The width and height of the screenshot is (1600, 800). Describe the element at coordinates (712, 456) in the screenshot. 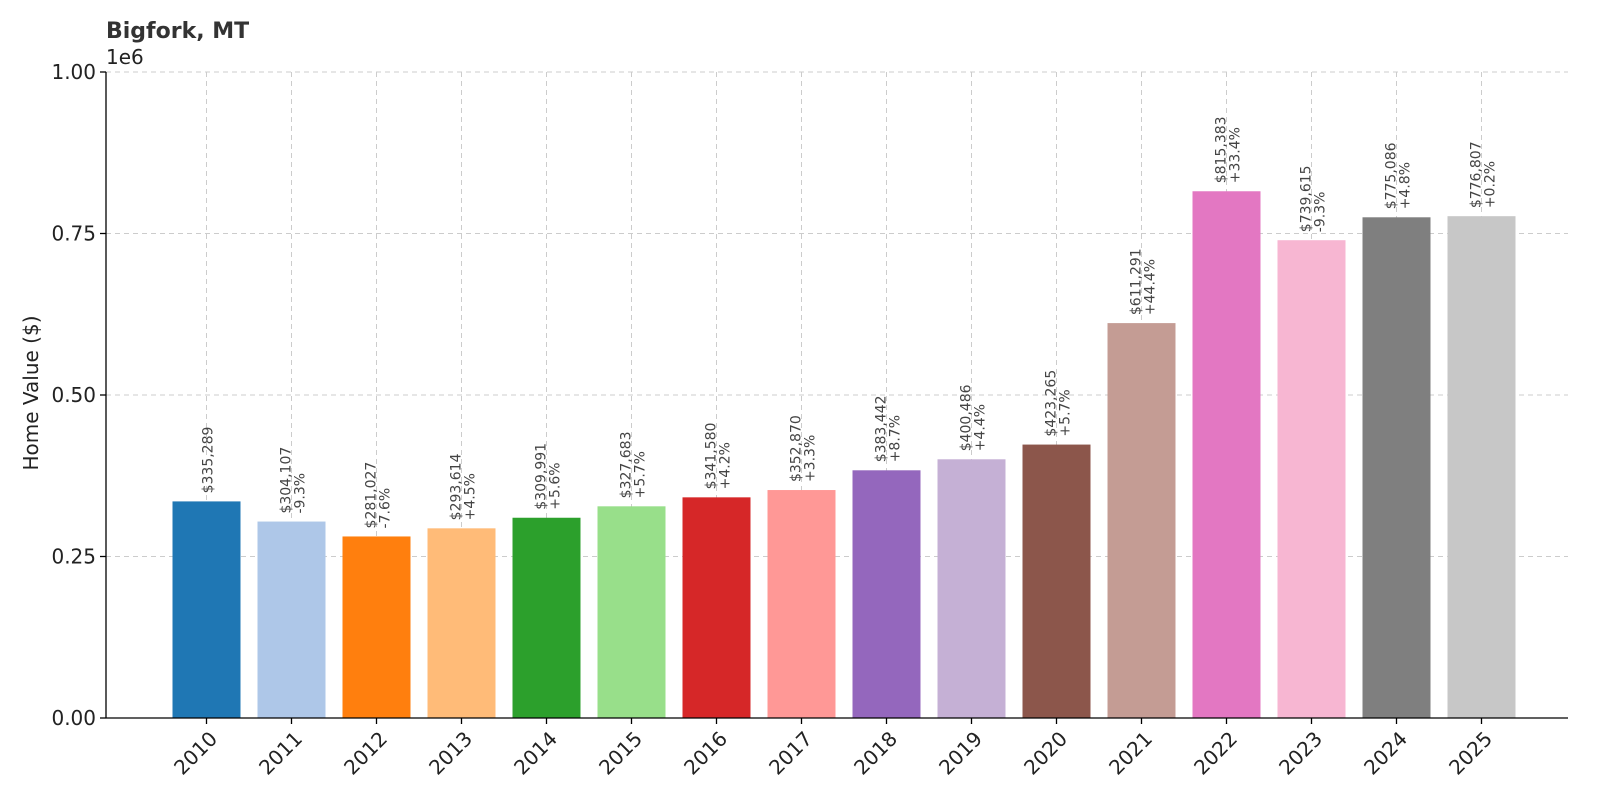

I see `value-label-2016: $341,580` at that location.